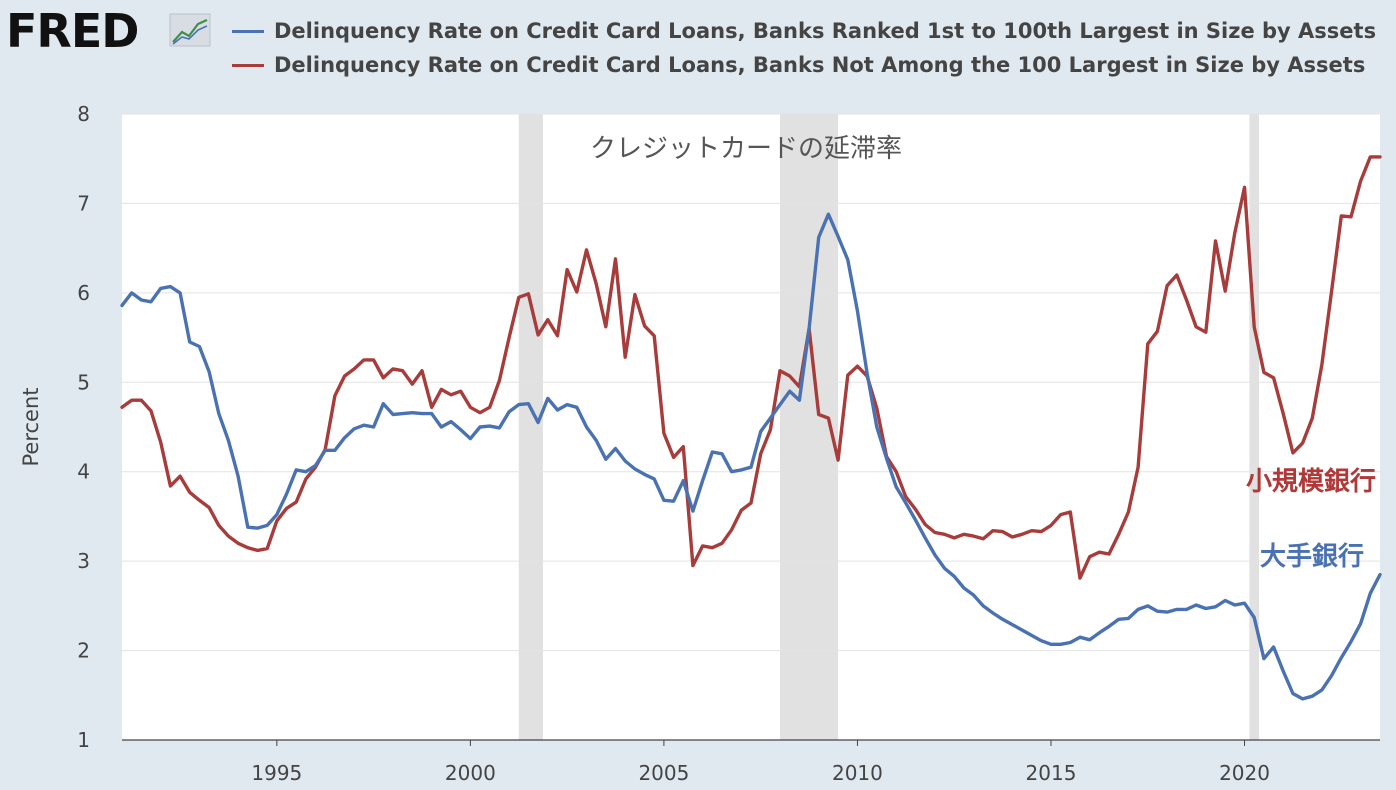 The width and height of the screenshot is (1396, 790). Describe the element at coordinates (83, 293) in the screenshot. I see `y-tick-label: 6` at that location.